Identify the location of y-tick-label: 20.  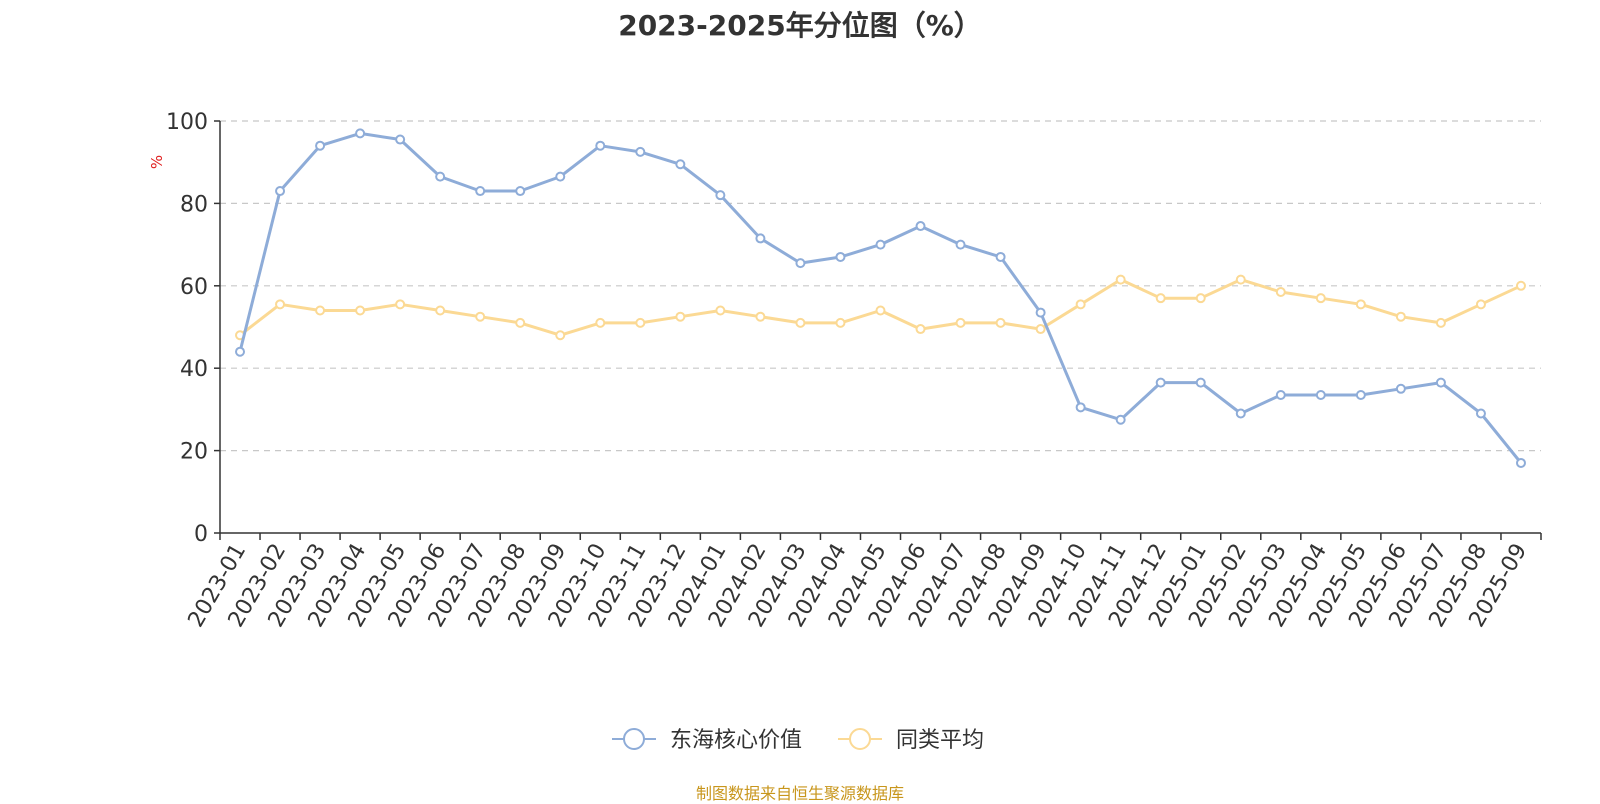
(194, 452).